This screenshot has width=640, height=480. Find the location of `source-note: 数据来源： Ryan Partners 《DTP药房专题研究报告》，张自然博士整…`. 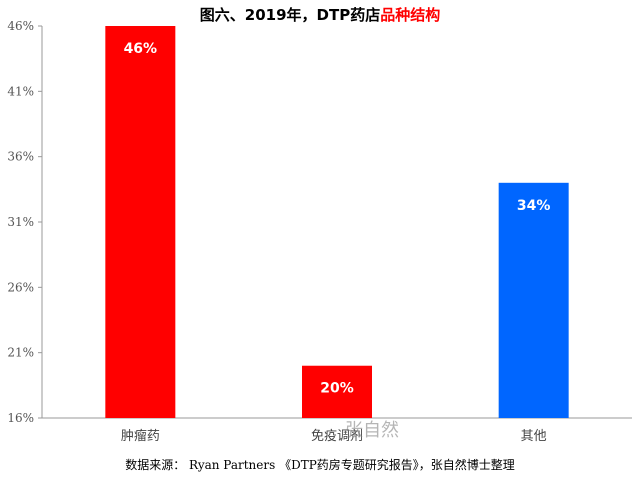

source-note: 数据来源： Ryan Partners 《DTP药房专题研究报告》，张自然博士整… is located at coordinates (320, 465).